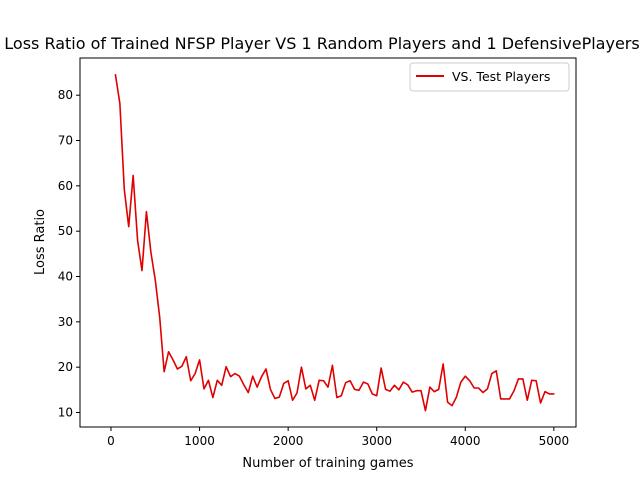 This screenshot has width=640, height=480. Describe the element at coordinates (69, 253) in the screenshot. I see `y-axis: 10 20 30 40 50 60 70 80` at that location.